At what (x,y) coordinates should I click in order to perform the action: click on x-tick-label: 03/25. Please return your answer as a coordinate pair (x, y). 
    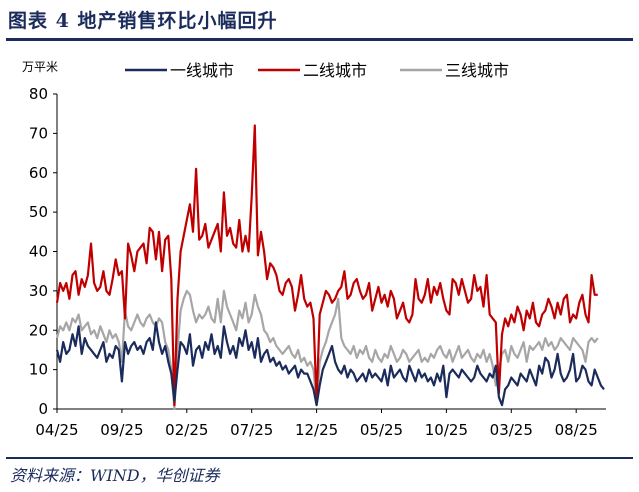
    Looking at the image, I should click on (511, 430).